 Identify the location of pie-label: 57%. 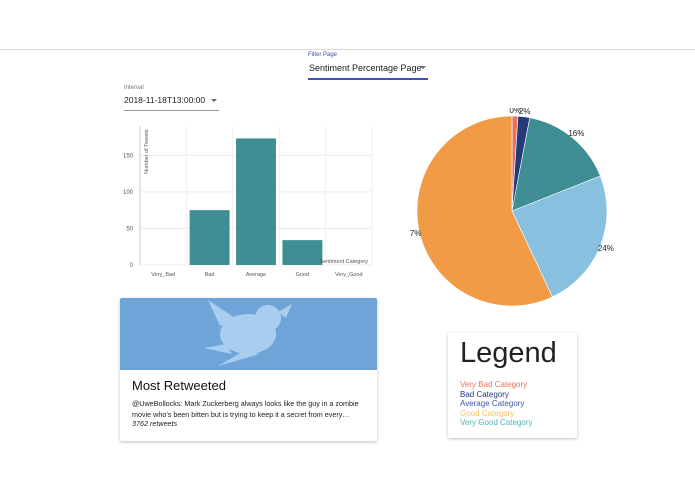
(415, 233).